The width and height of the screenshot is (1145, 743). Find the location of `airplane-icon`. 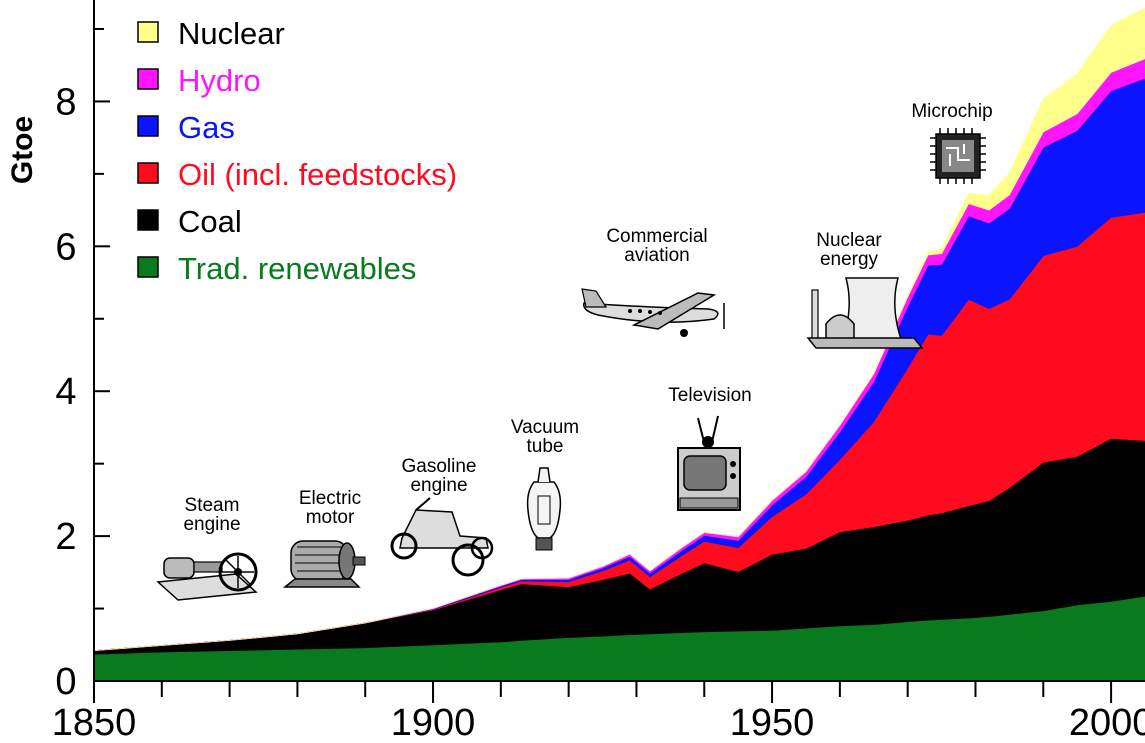

airplane-icon is located at coordinates (653, 312).